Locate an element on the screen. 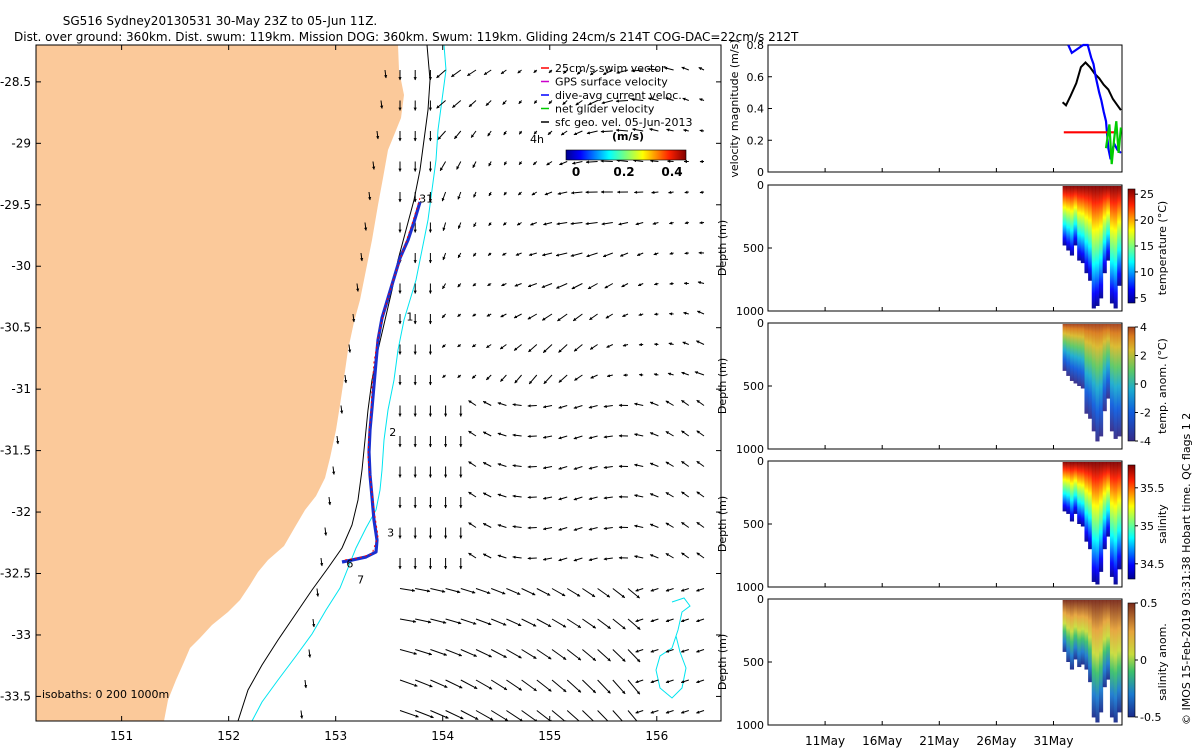 This screenshot has height=750, width=1200. colorbar-tick-label: 5 is located at coordinates (1143, 298).